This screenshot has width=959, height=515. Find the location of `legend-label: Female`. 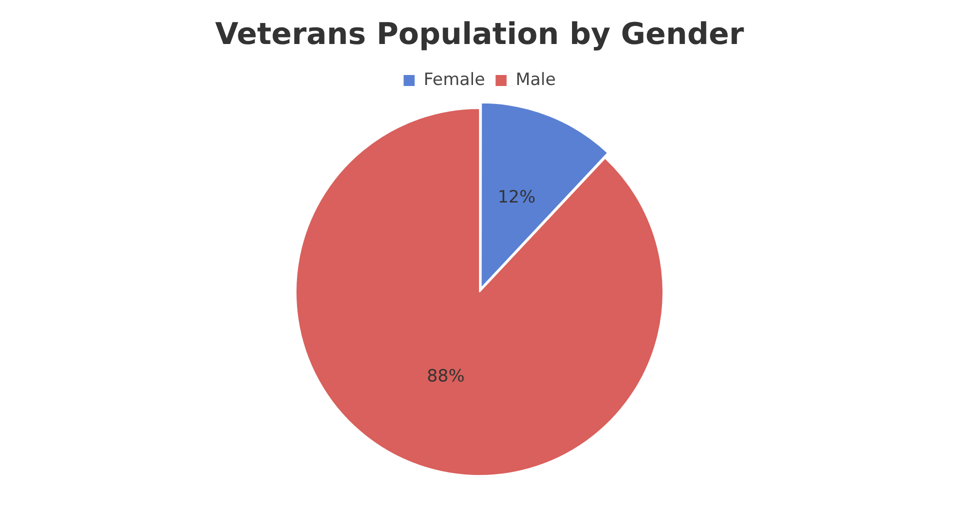

legend-label: Female is located at coordinates (455, 80).